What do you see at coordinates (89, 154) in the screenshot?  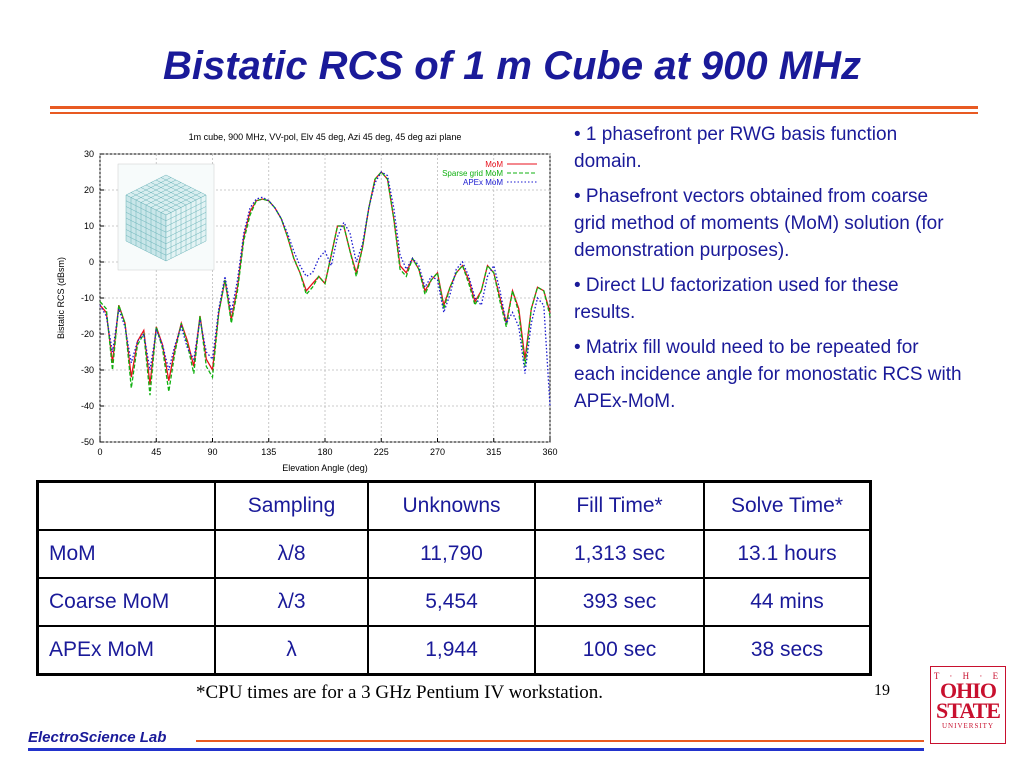 I see `y-tick-label: 30` at bounding box center [89, 154].